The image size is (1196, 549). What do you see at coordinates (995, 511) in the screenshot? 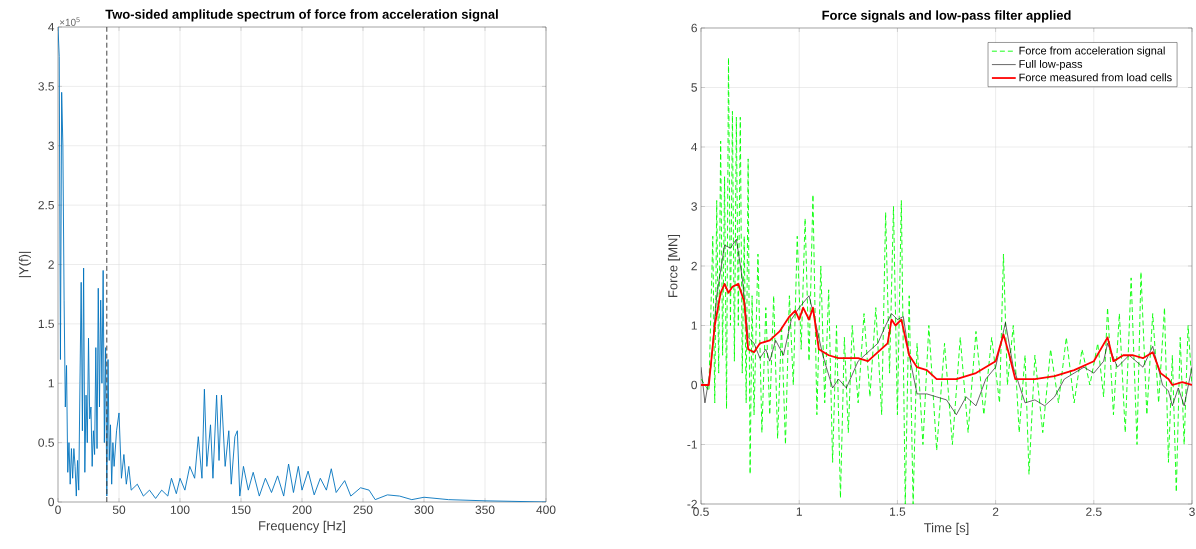
I see `x-tick-label: 2` at bounding box center [995, 511].